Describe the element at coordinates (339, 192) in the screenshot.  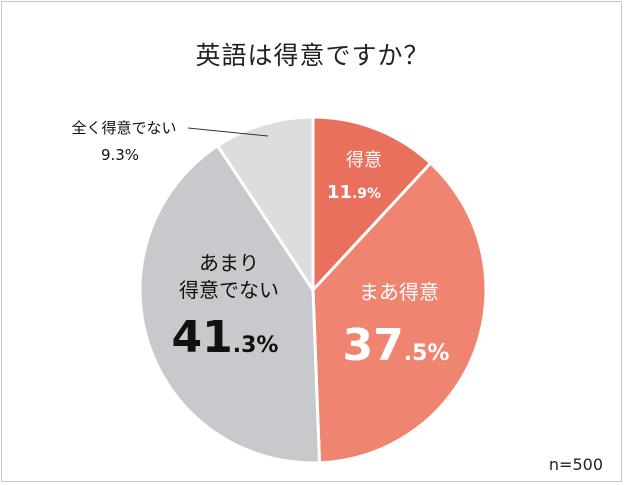
I see `slice-value-0-int: 11` at that location.